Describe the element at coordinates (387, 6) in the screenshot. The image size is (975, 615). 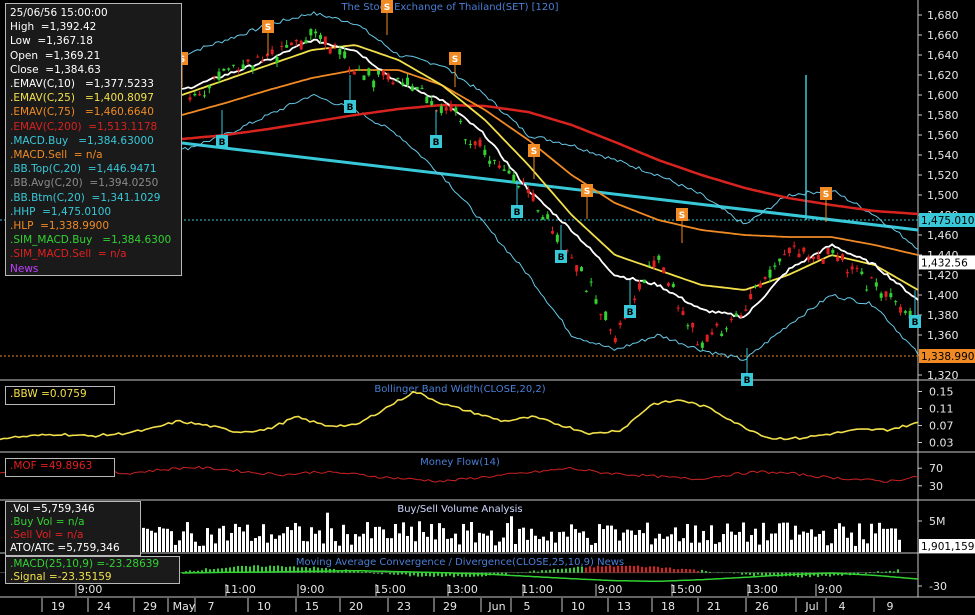
I see `sell-marker` at that location.